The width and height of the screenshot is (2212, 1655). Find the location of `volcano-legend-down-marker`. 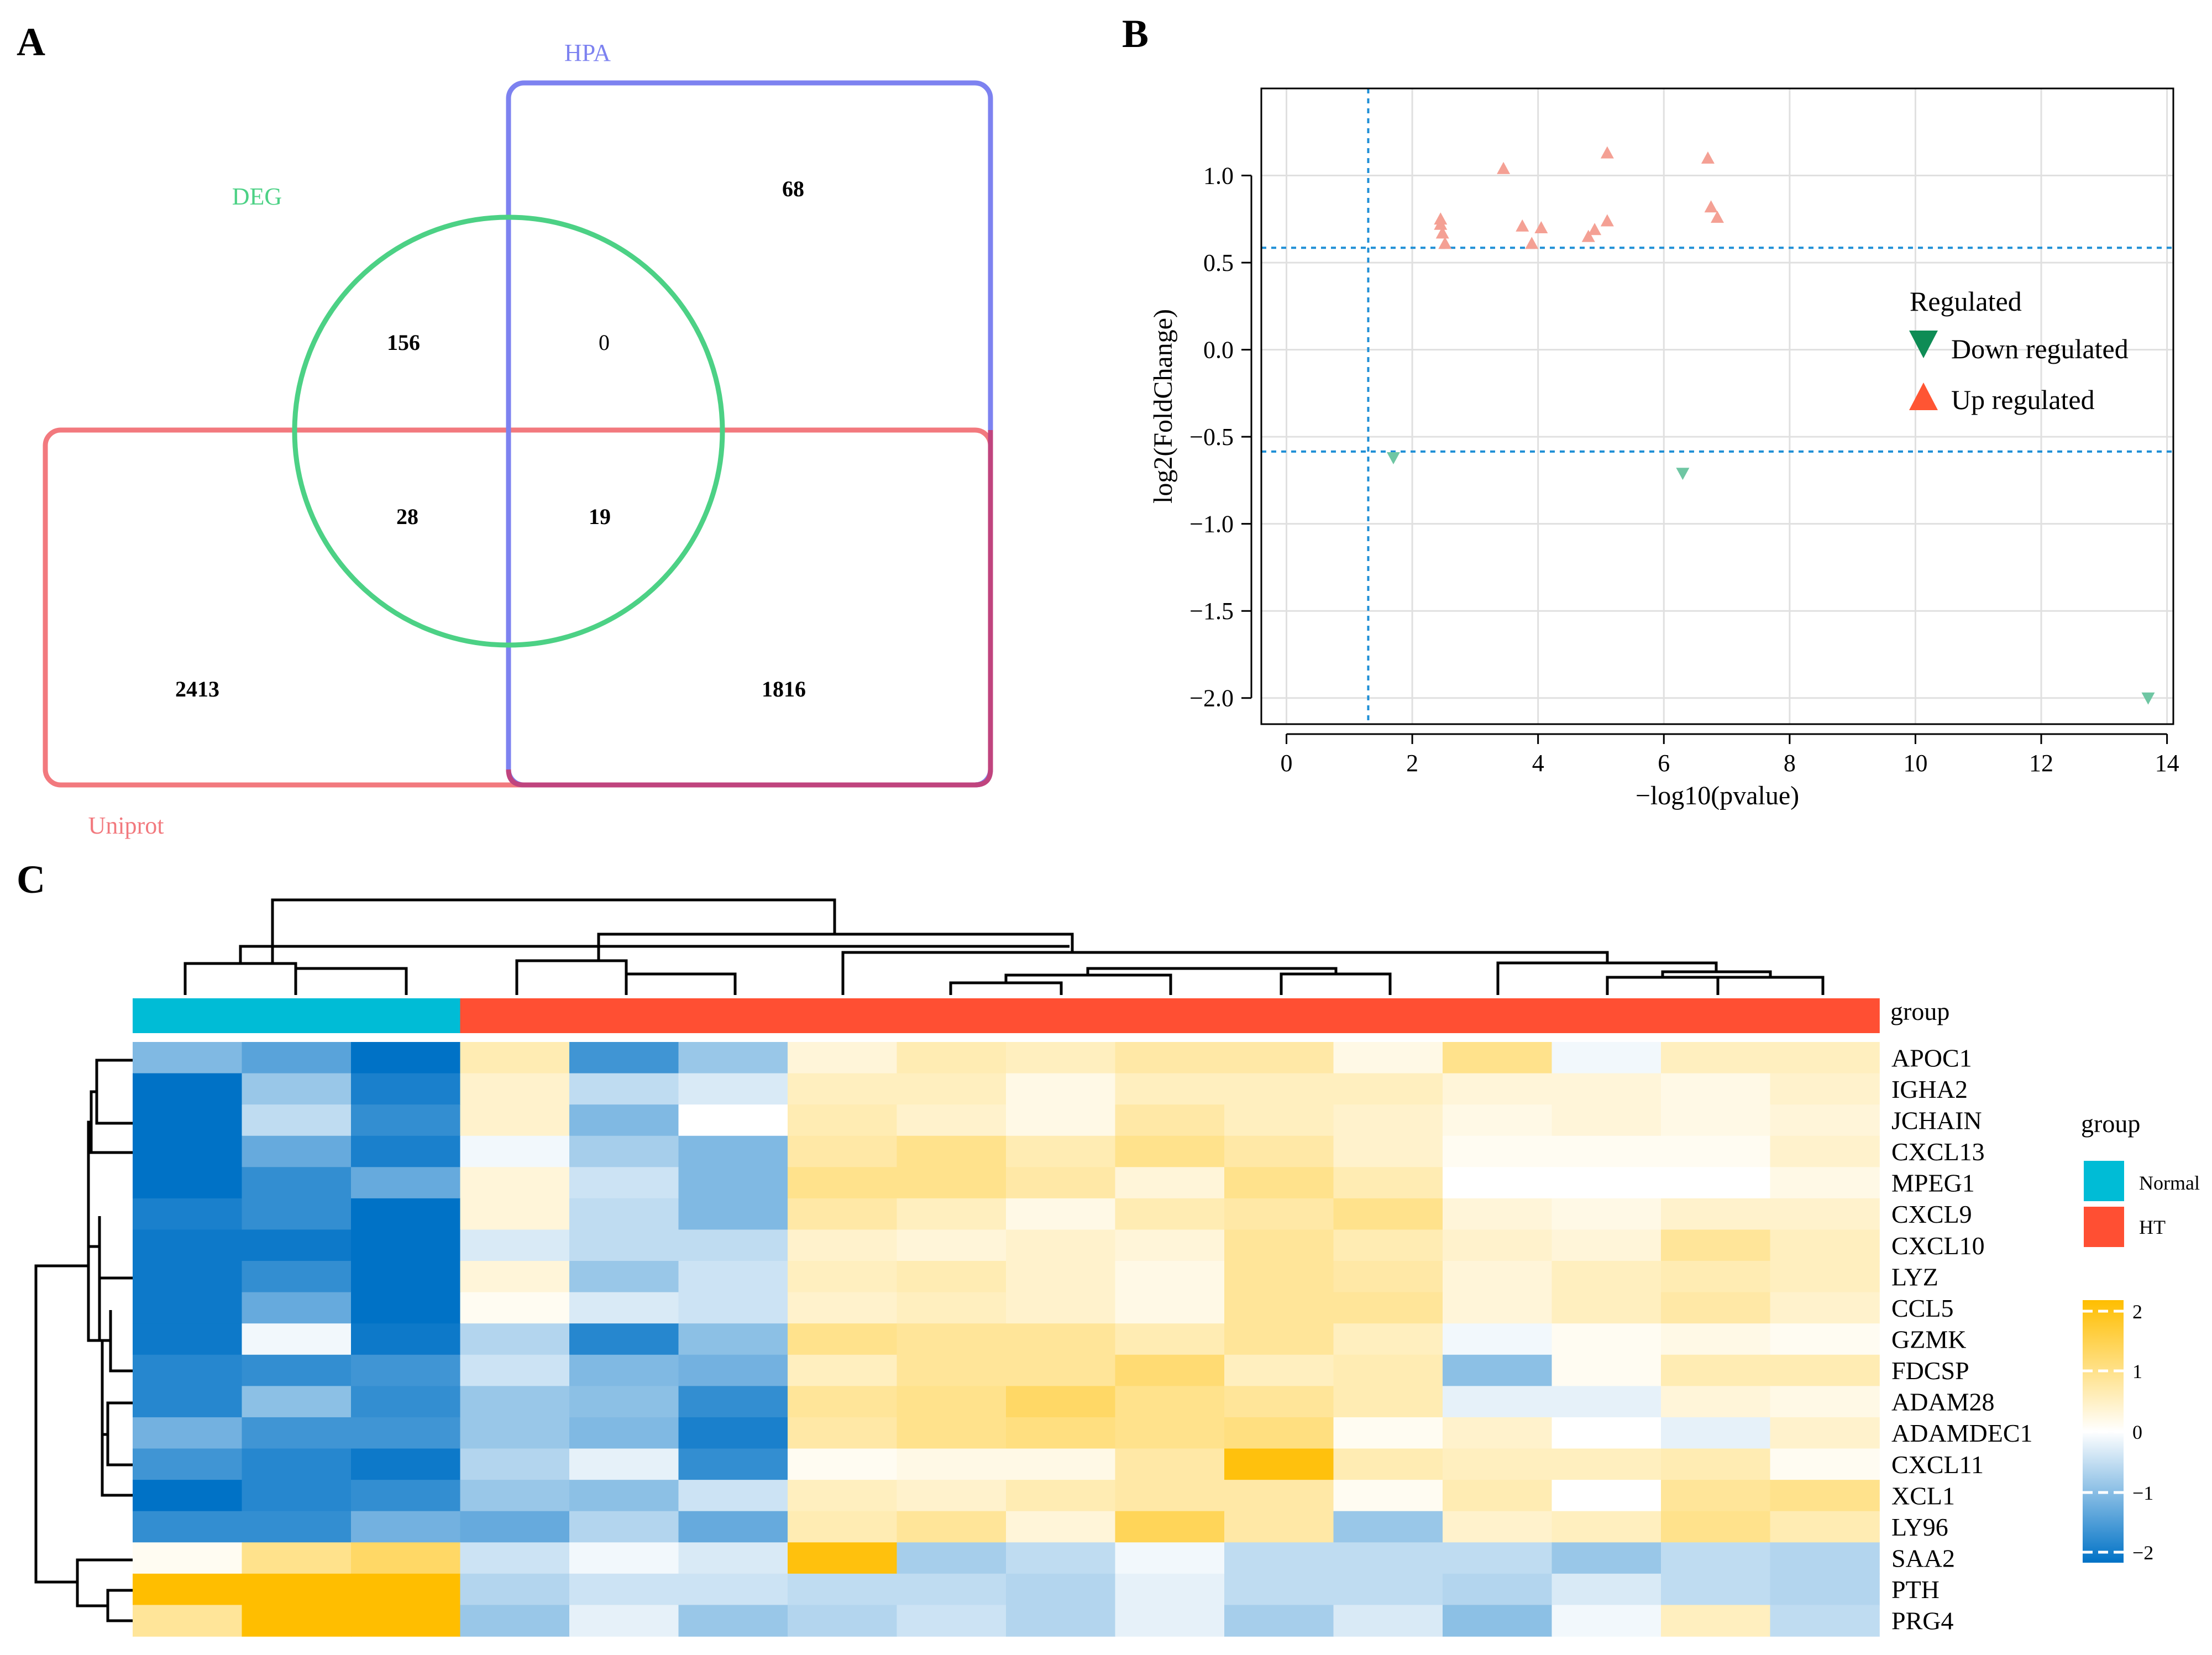

volcano-legend-down-marker is located at coordinates (1923, 344).